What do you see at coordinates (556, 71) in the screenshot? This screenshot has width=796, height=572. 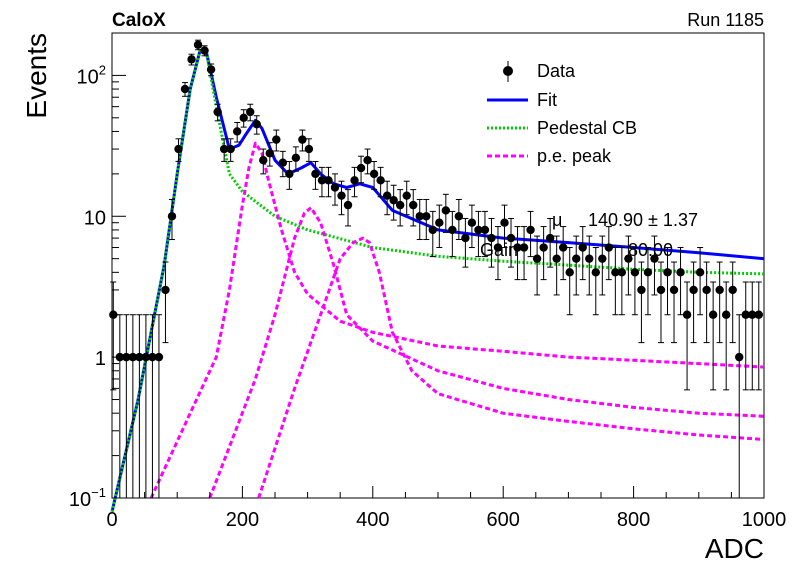 I see `legend-label-data: Data` at bounding box center [556, 71].